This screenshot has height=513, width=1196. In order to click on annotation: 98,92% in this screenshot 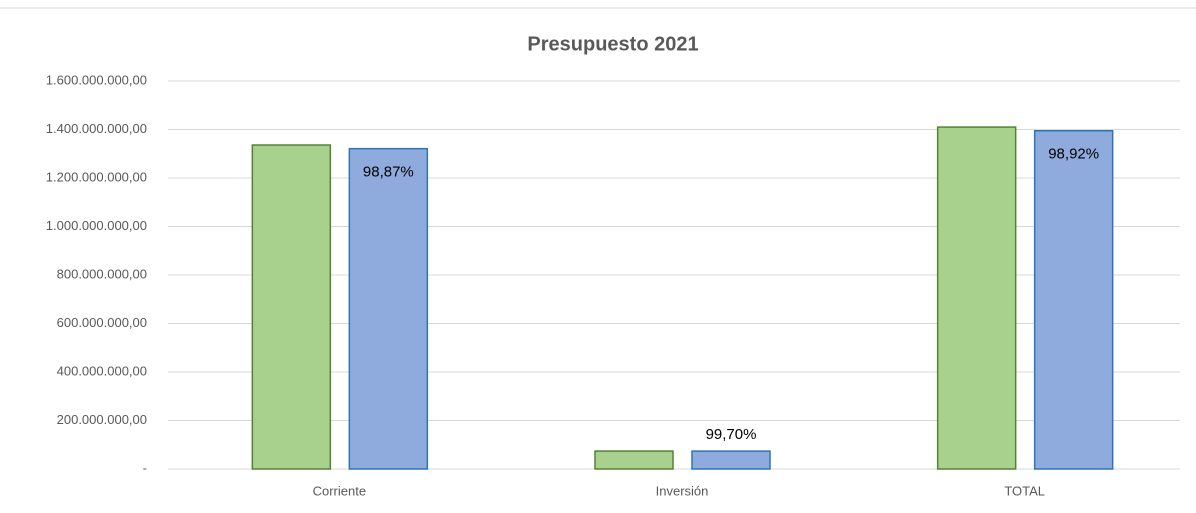, I will do `click(1073, 154)`.